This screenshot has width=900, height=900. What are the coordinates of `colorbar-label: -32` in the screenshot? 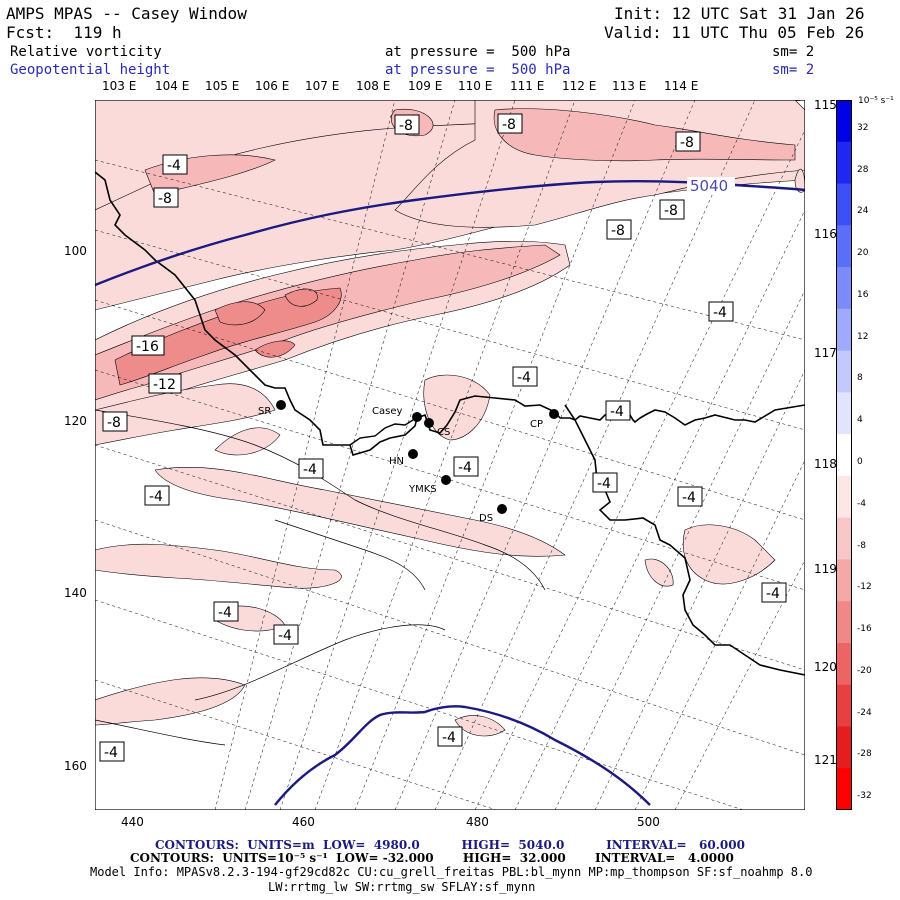 It's located at (864, 796).